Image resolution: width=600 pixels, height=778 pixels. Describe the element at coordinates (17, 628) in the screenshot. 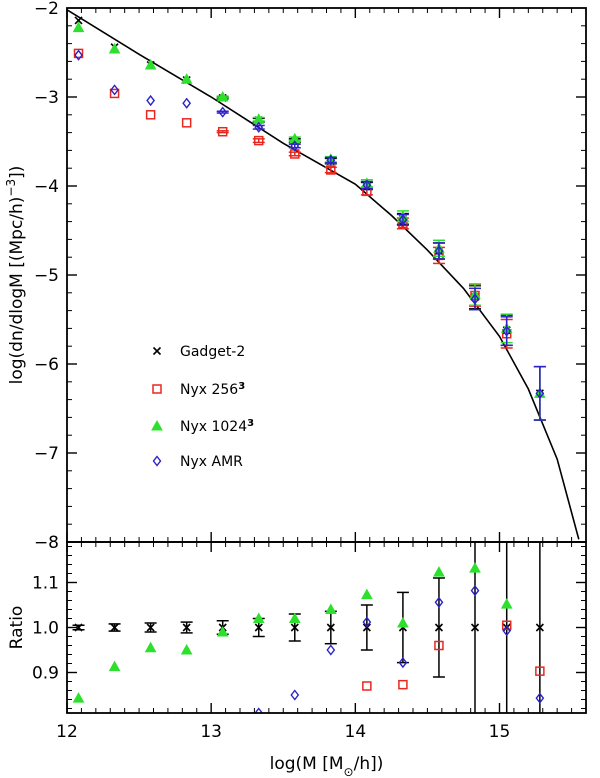

I see `ratio-axis-title: Ratio` at that location.